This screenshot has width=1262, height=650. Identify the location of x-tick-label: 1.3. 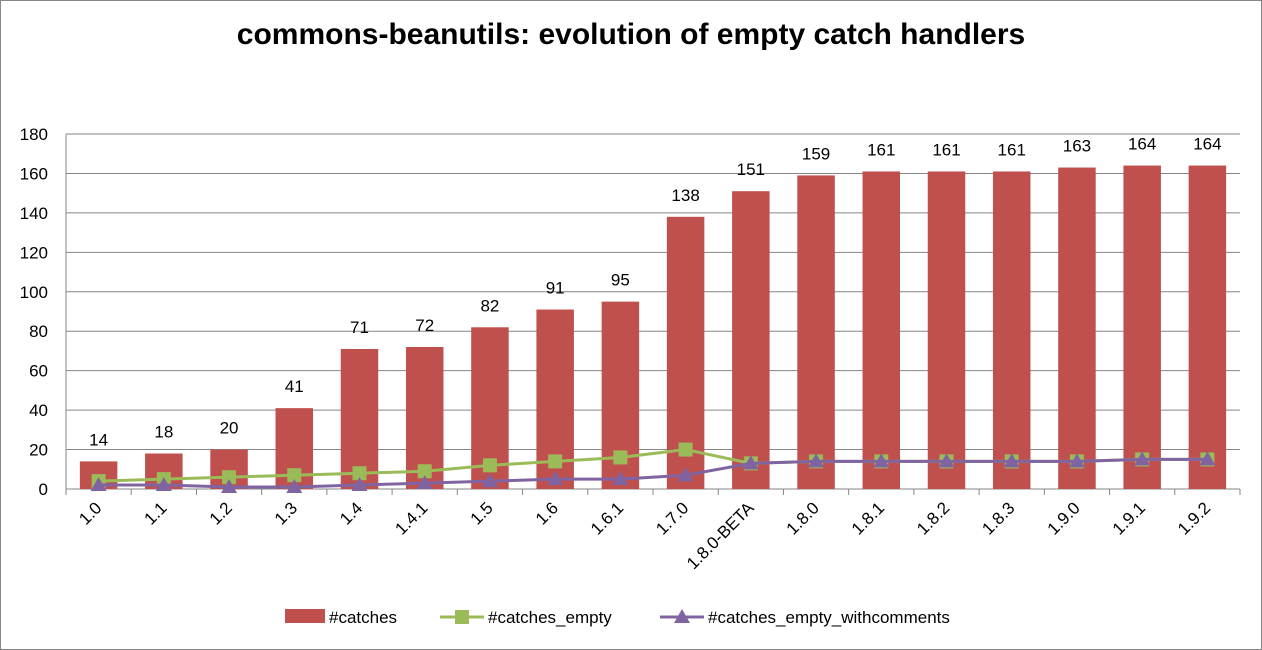
(286, 513).